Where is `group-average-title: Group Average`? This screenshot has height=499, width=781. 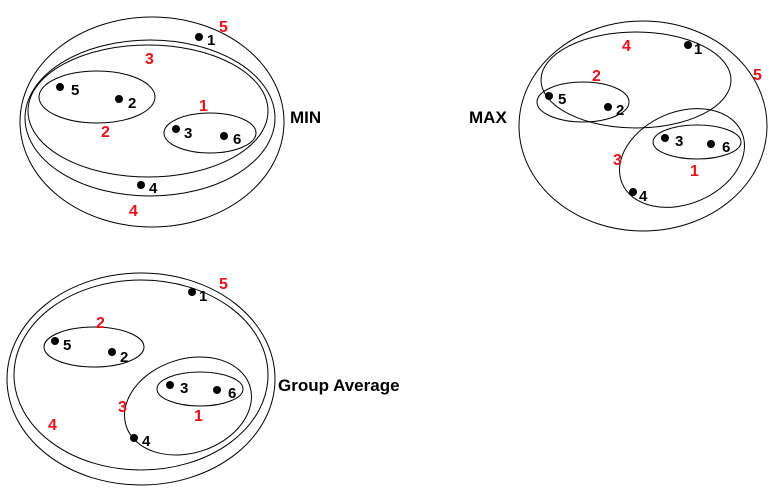 group-average-title: Group Average is located at coordinates (339, 385).